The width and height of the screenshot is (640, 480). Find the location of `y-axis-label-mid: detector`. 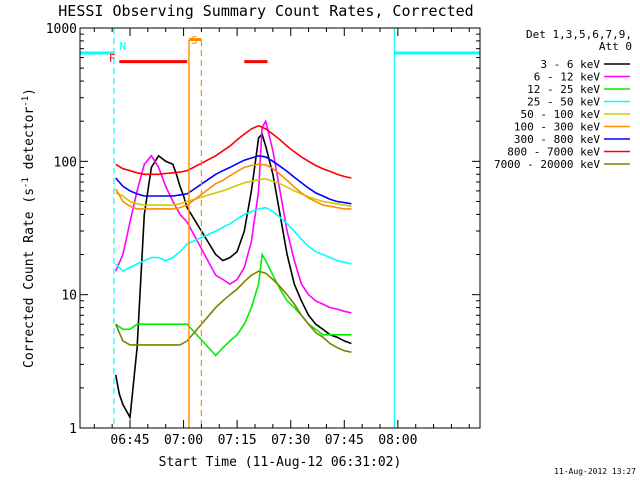

y-axis-label-mid: detector is located at coordinates (29, 142).